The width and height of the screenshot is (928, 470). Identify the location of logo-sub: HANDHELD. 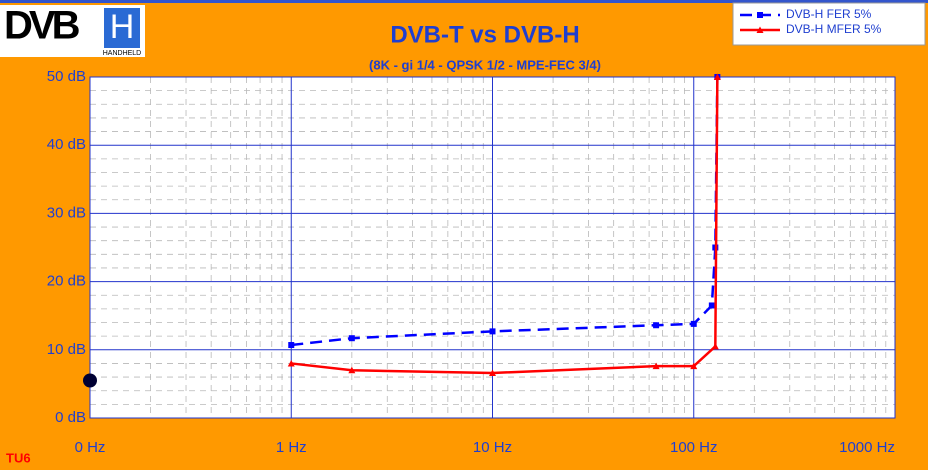
(122, 53).